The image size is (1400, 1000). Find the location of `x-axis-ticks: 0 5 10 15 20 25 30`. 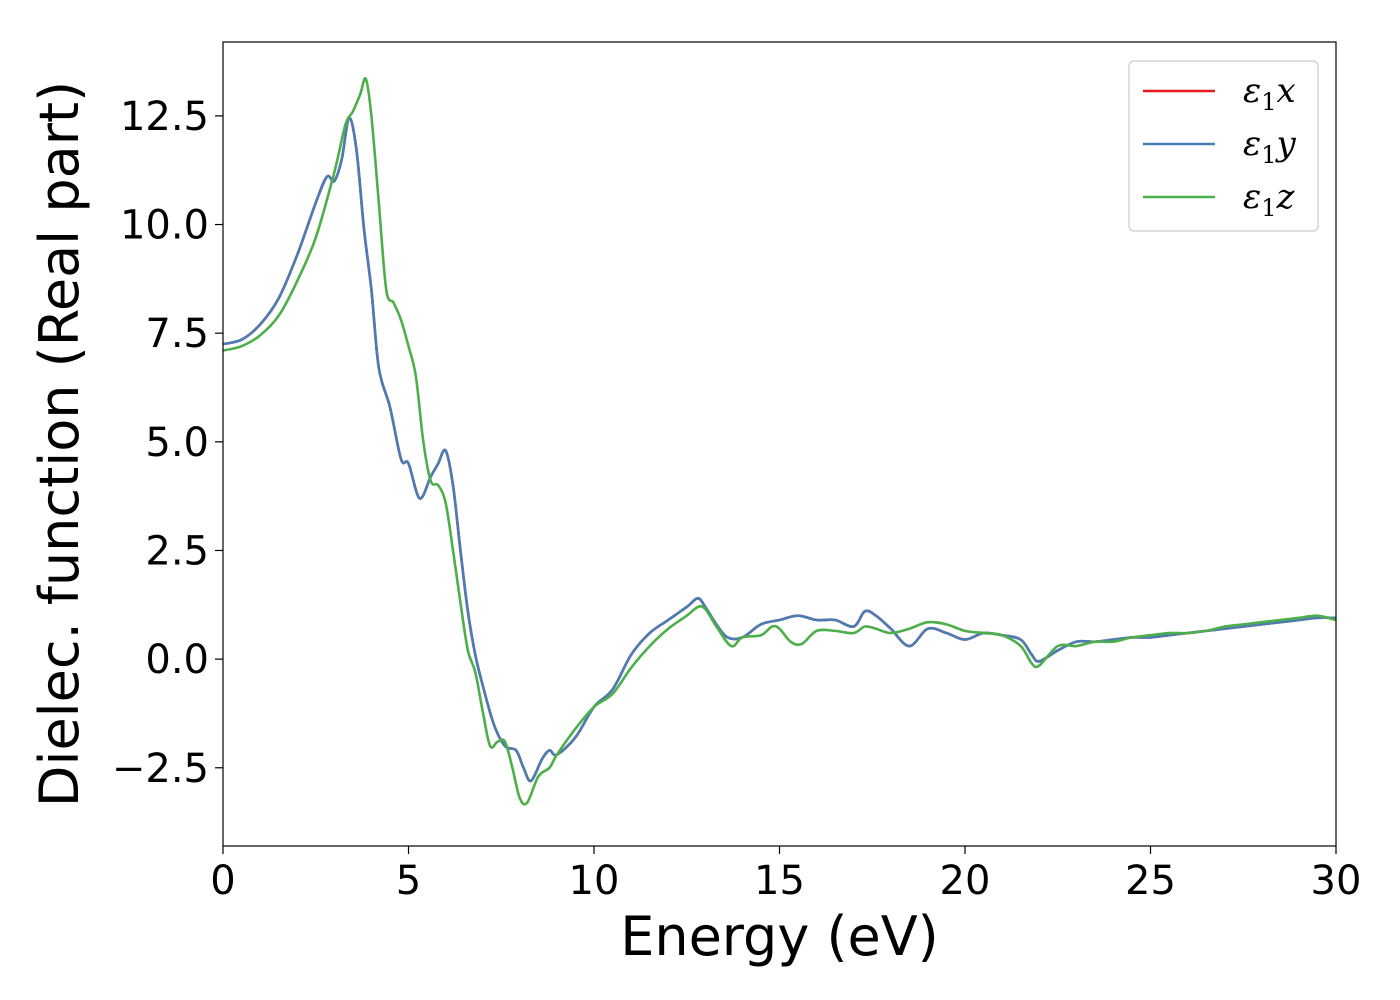

x-axis-ticks: 0 5 10 15 20 25 30 is located at coordinates (785, 875).